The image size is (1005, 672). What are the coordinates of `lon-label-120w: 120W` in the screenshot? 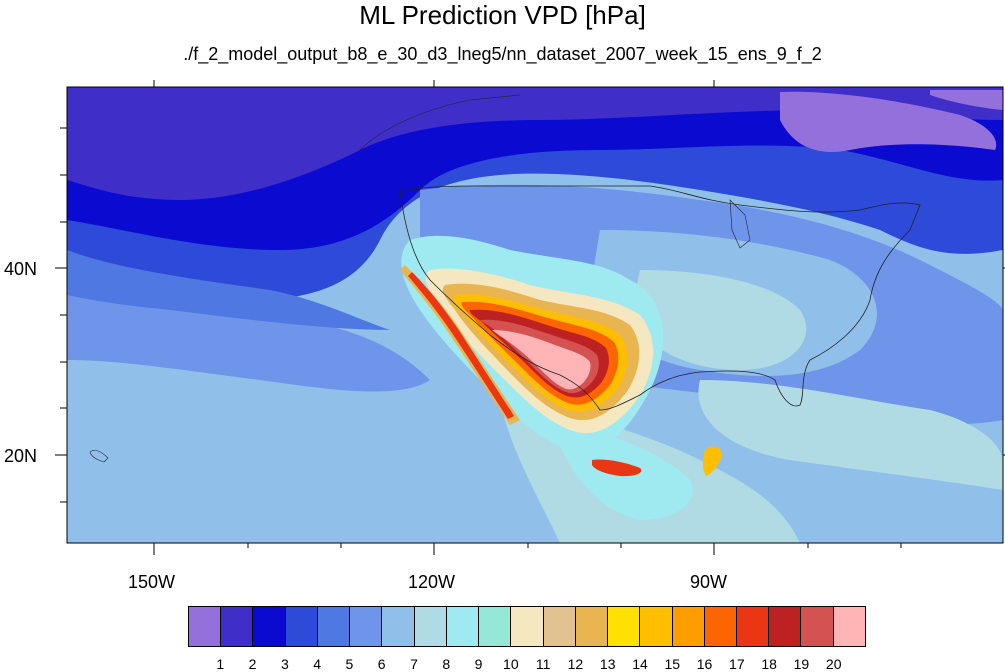 It's located at (432, 582).